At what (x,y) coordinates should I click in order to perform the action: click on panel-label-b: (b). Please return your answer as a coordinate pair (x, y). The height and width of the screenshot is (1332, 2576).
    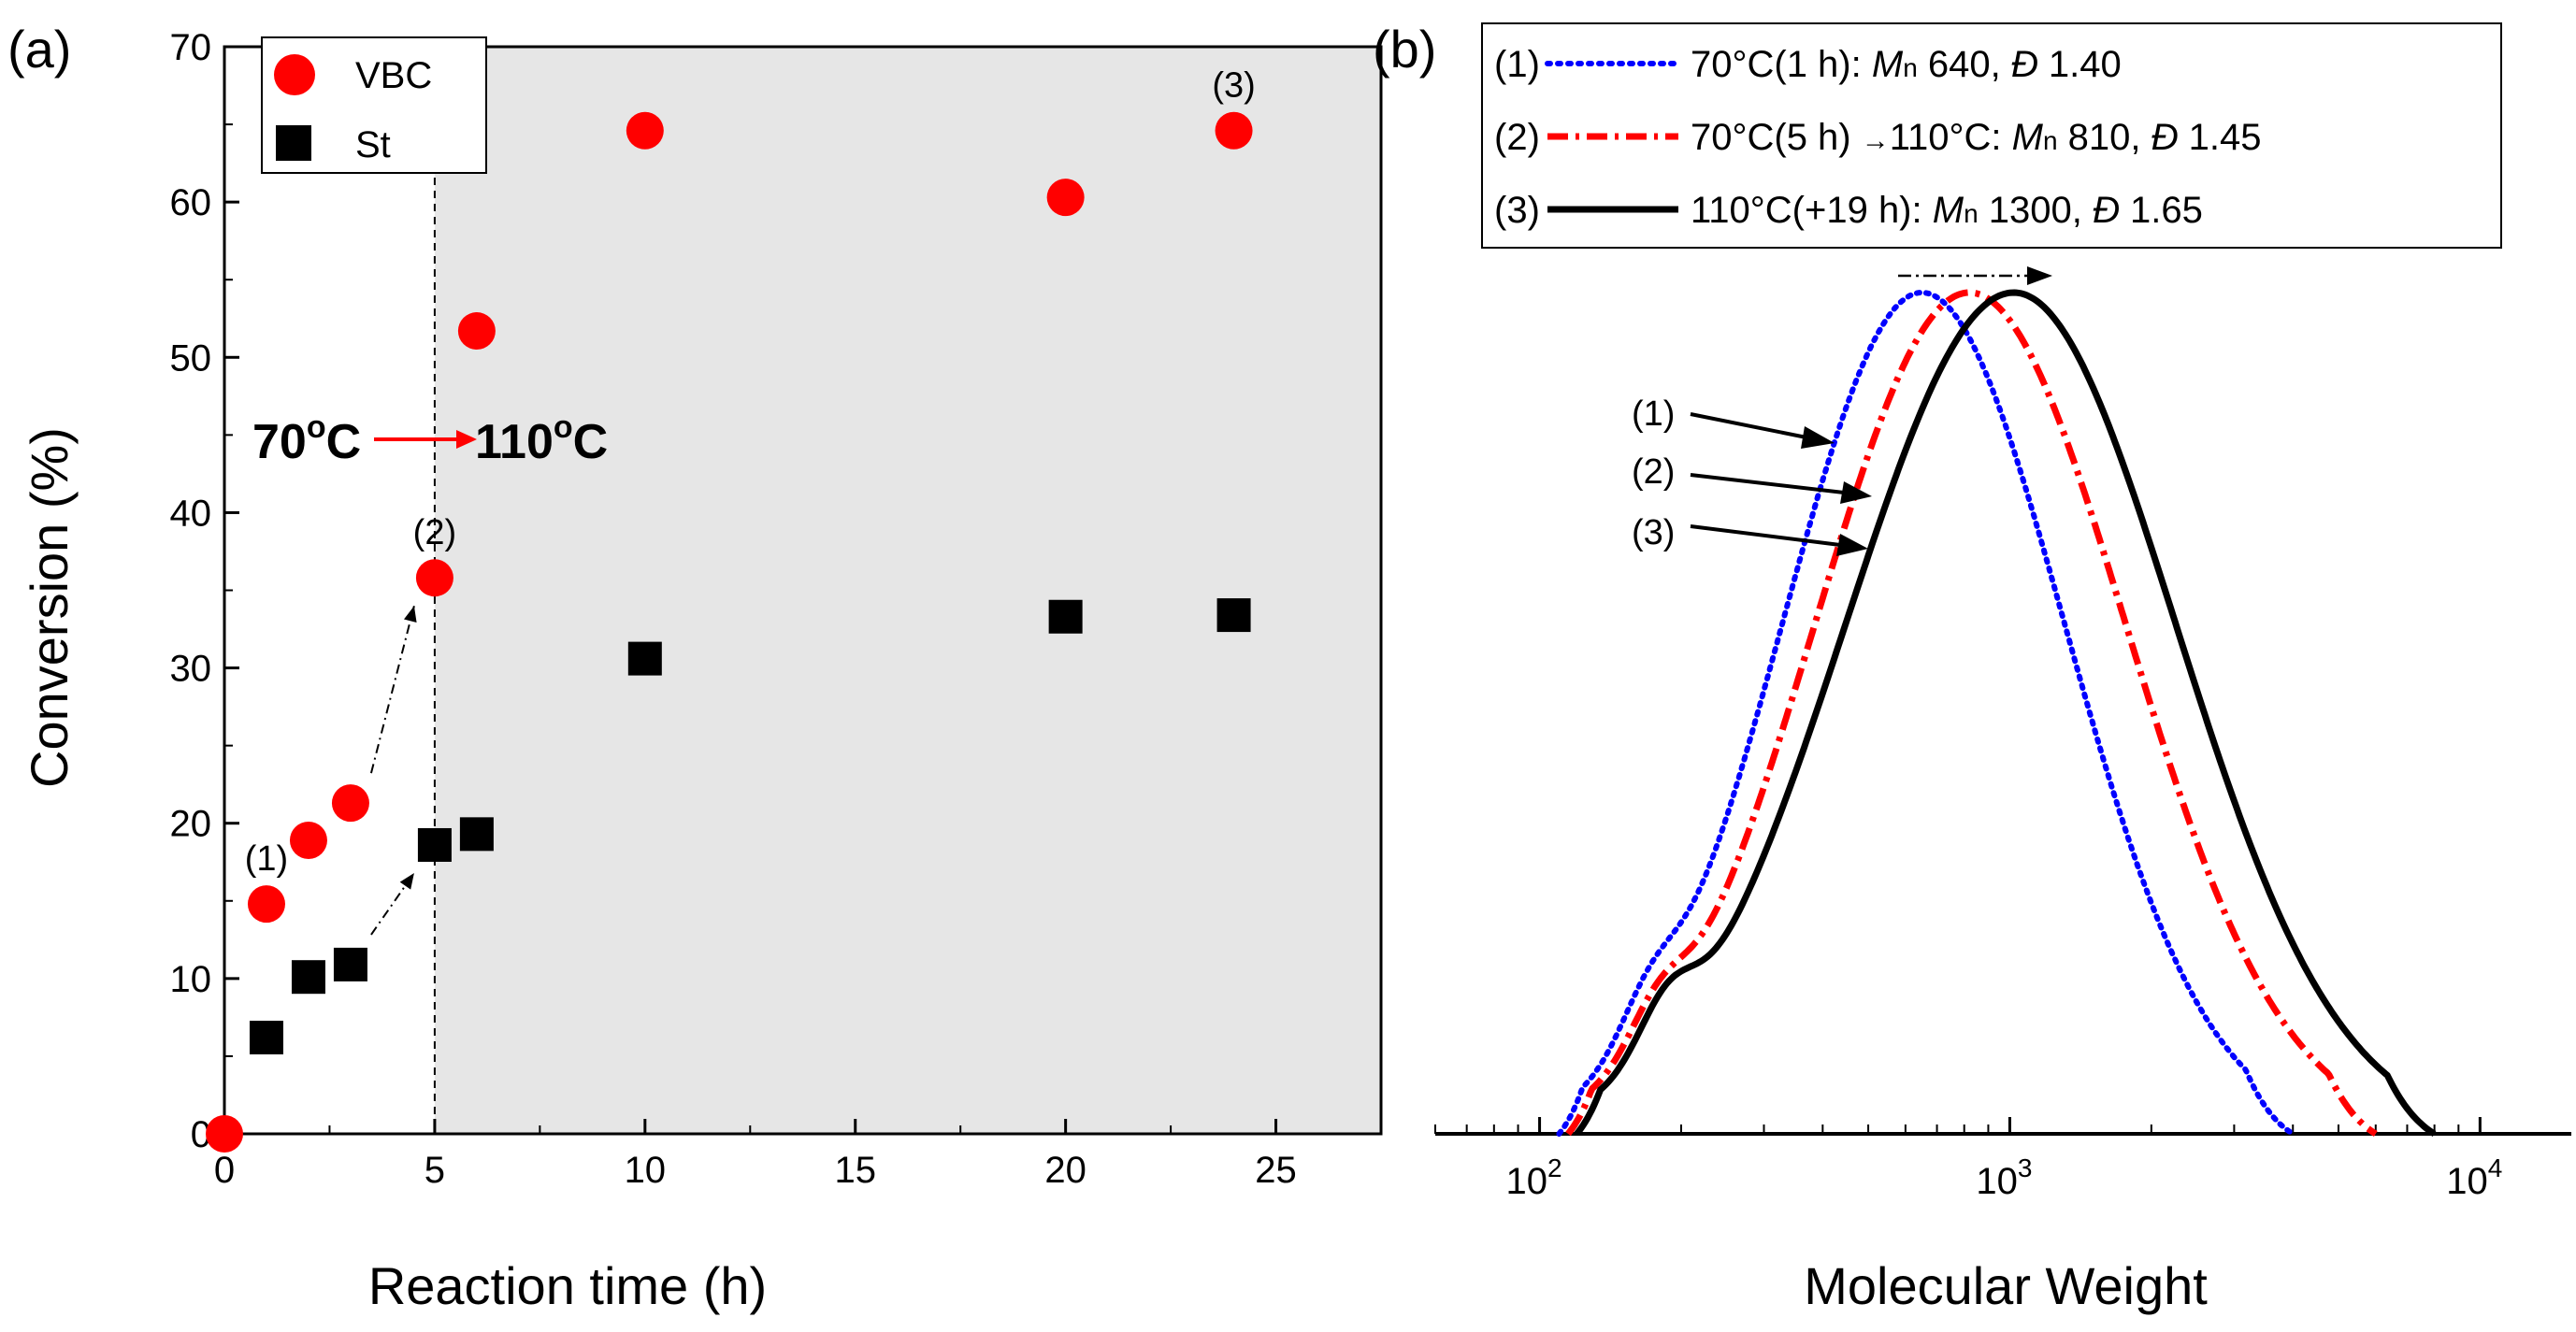
    Looking at the image, I should click on (1404, 49).